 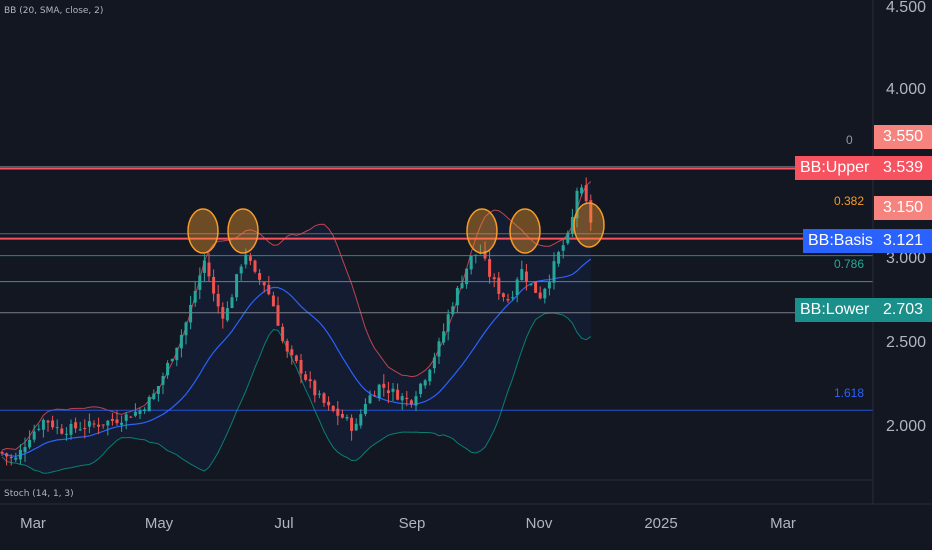 I want to click on fib-label-0382: 0.382, so click(x=849, y=201).